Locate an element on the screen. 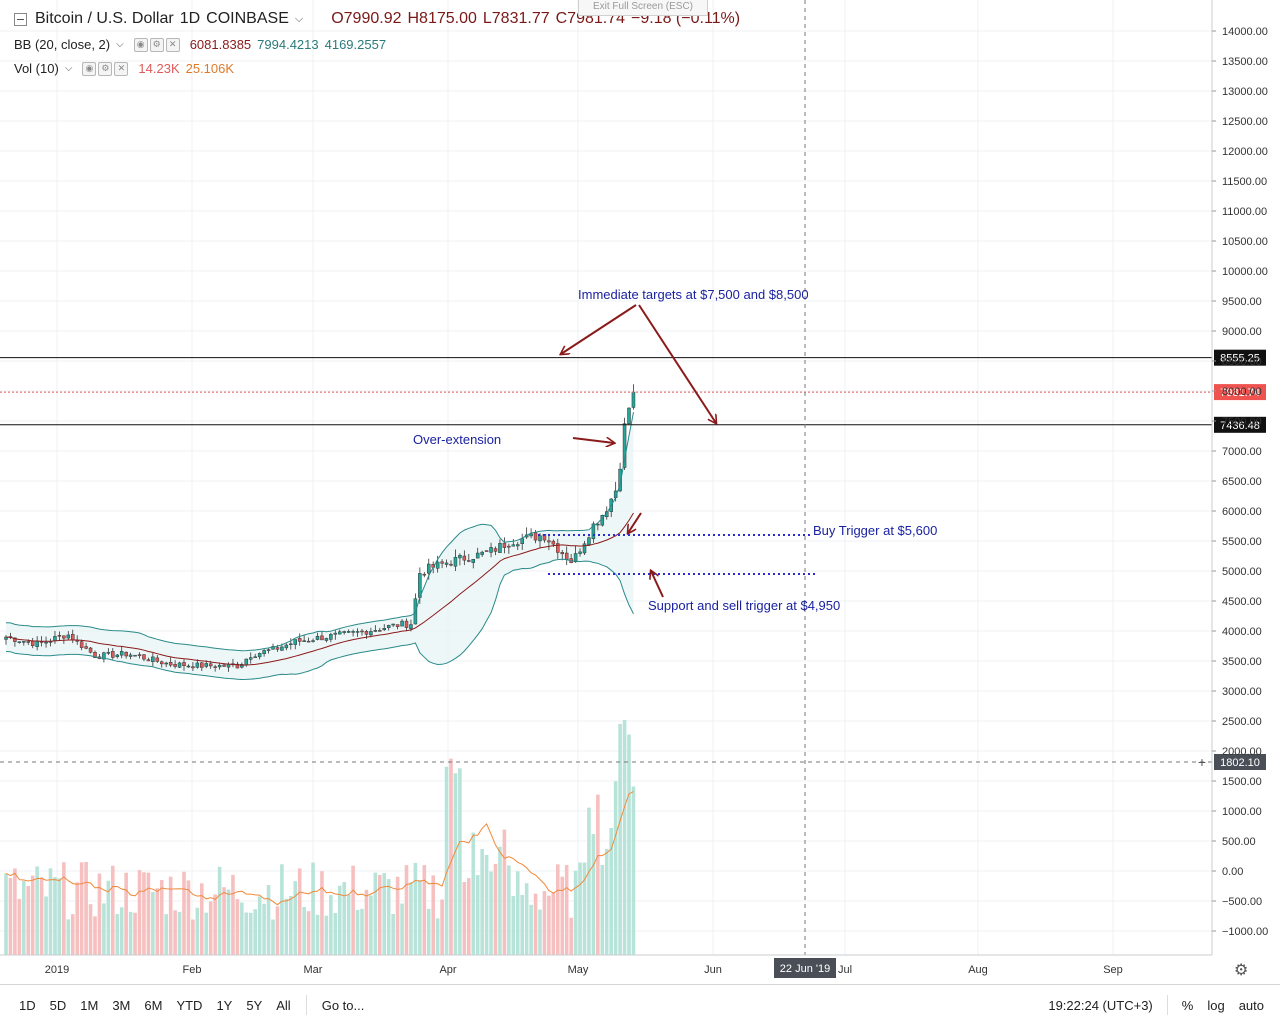 Image resolution: width=1280 pixels, height=1025 pixels. price-tick-label: 8500.00 is located at coordinates (1242, 362).